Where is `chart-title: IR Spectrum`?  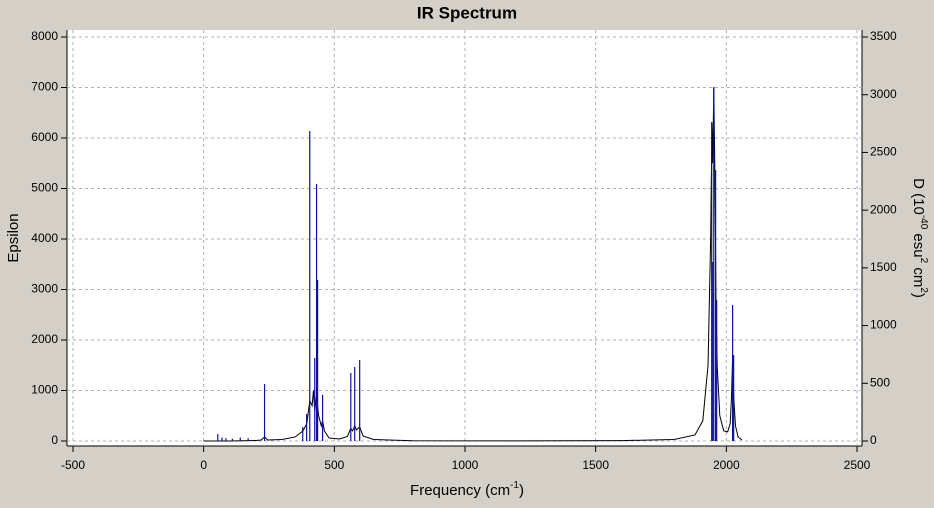 chart-title: IR Spectrum is located at coordinates (467, 12).